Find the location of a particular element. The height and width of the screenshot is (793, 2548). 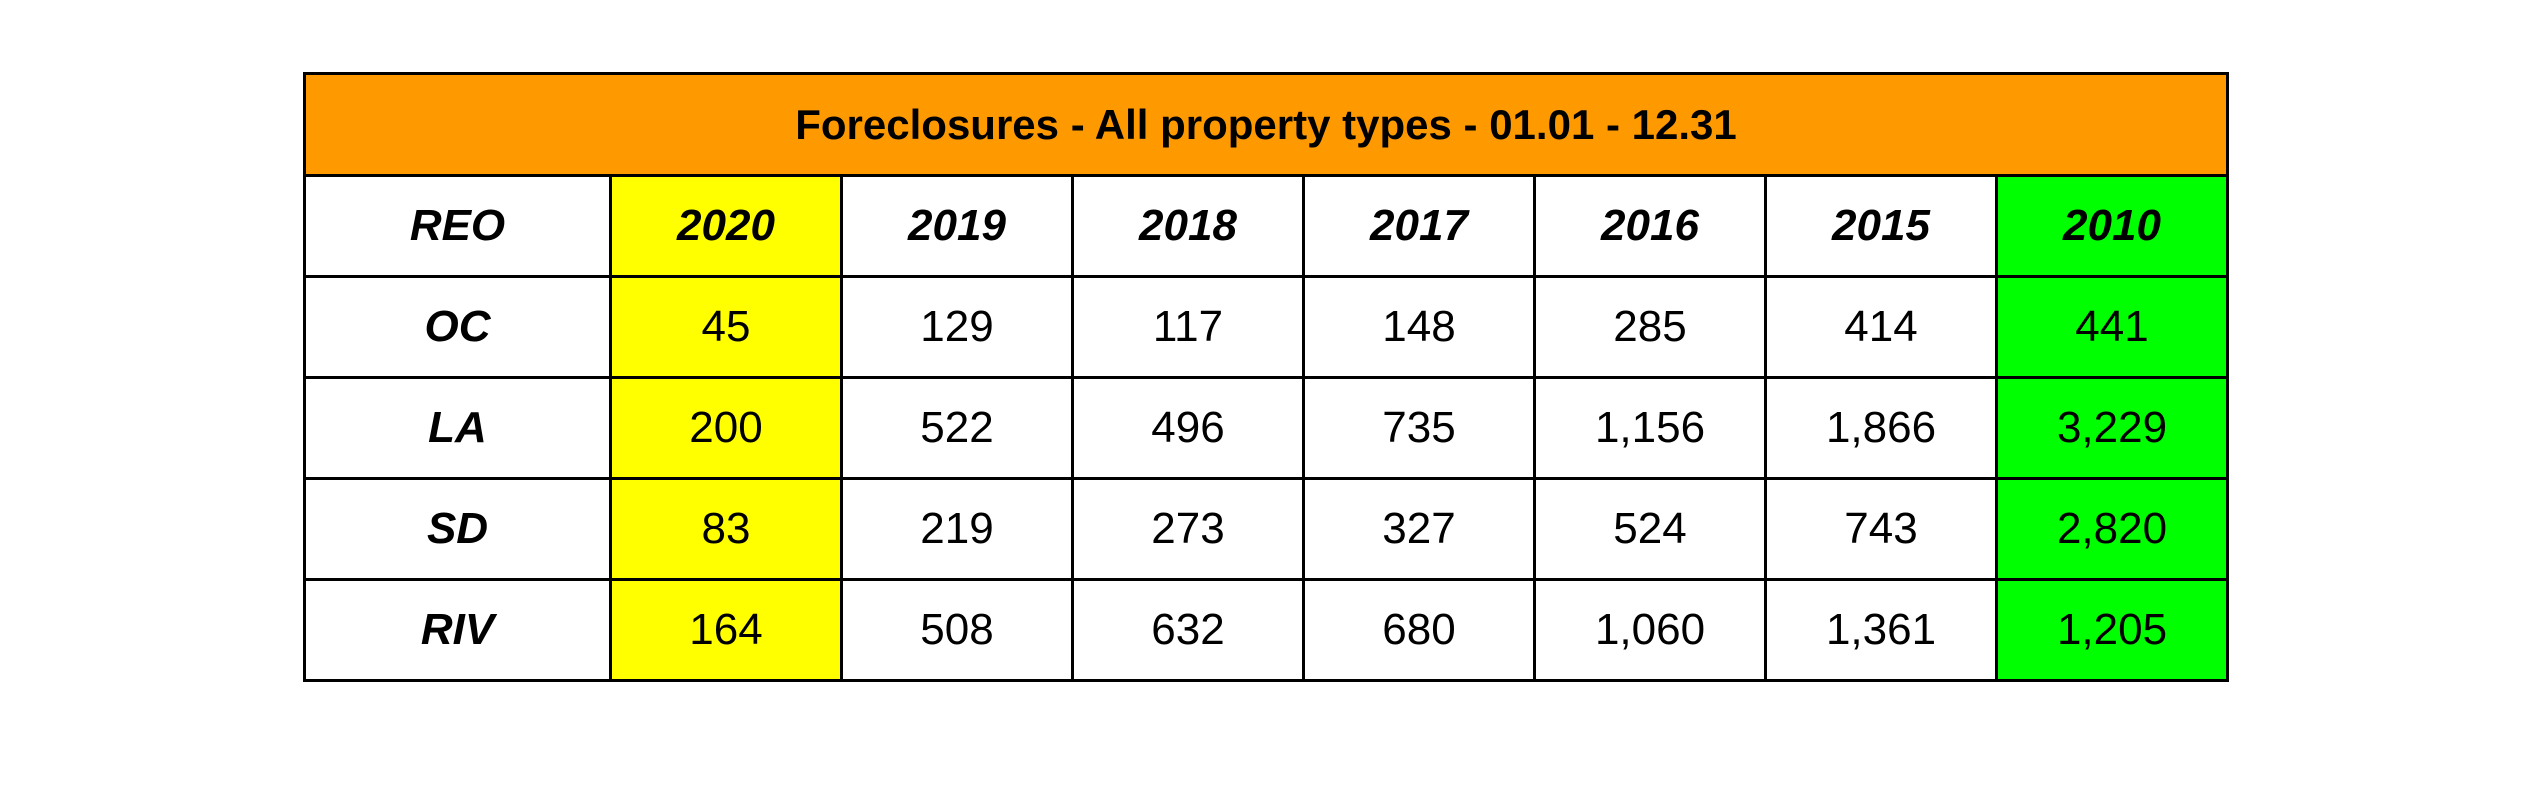

table-row: OC 45 129 117 148 285 414 441 is located at coordinates (1266, 327).